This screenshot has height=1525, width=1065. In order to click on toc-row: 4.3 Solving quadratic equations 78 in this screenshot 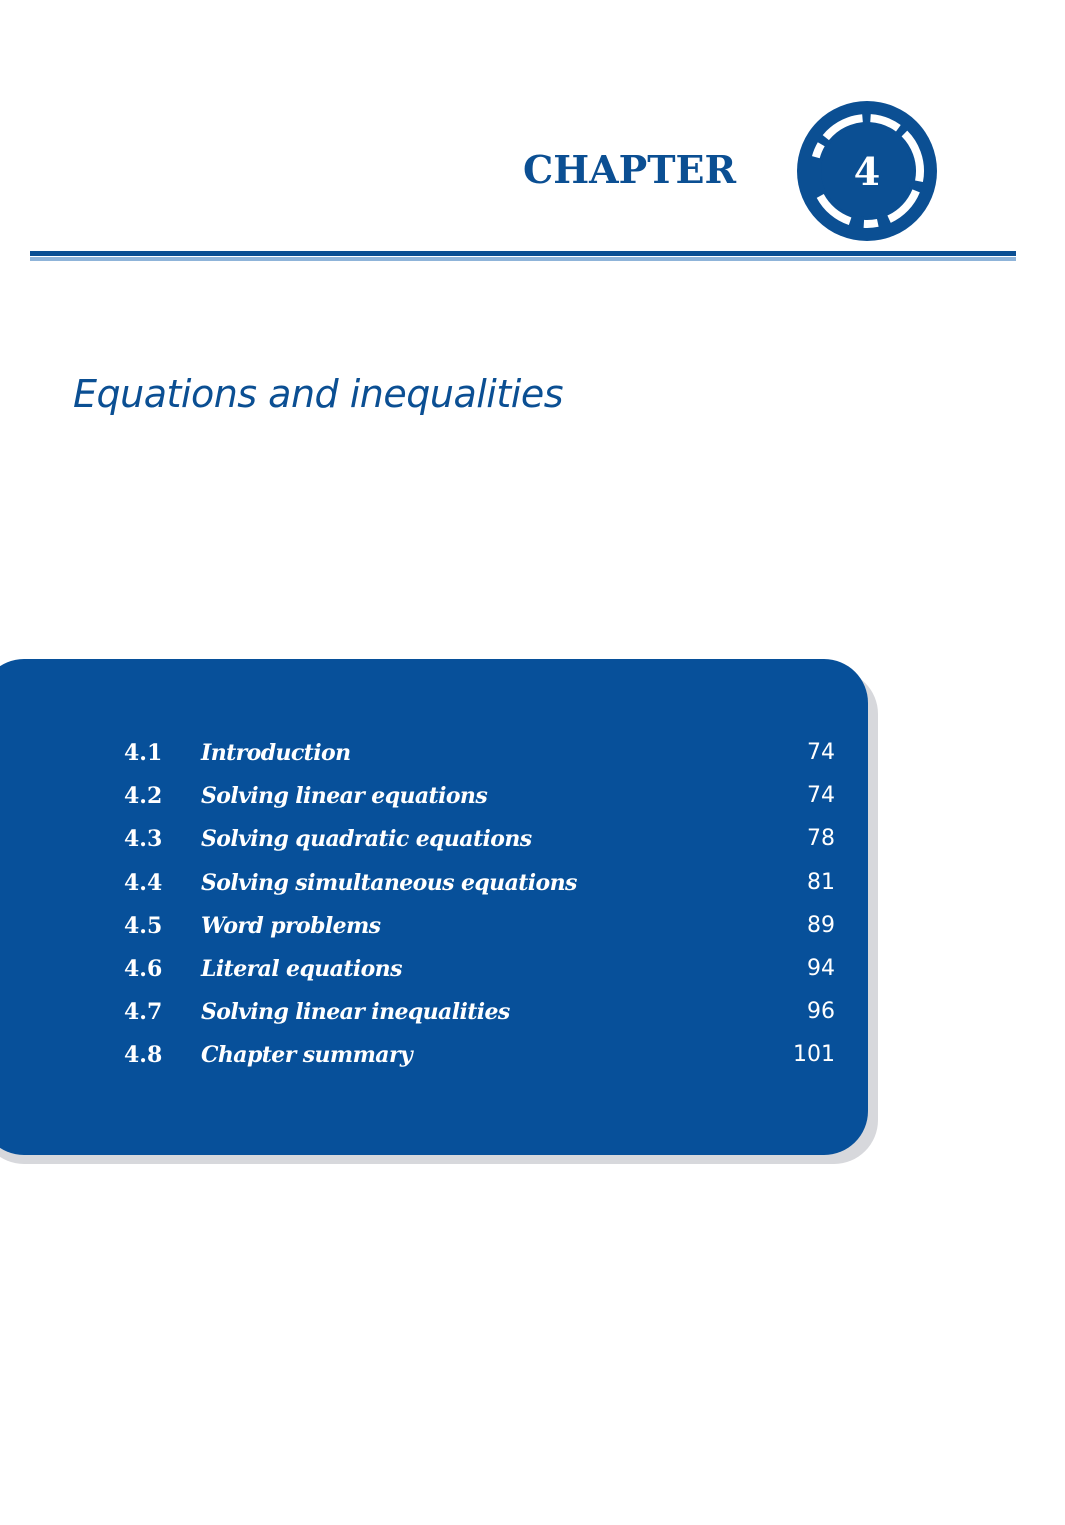, I will do `click(532, 839)`.